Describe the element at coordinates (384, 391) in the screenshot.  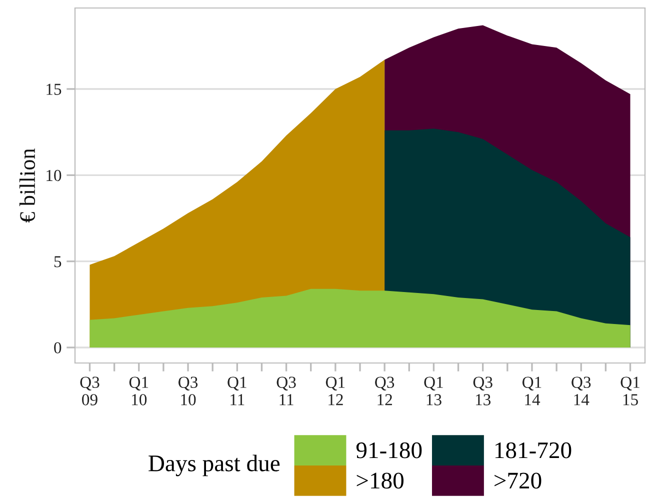
I see `x-tick-label: Q3 12` at that location.